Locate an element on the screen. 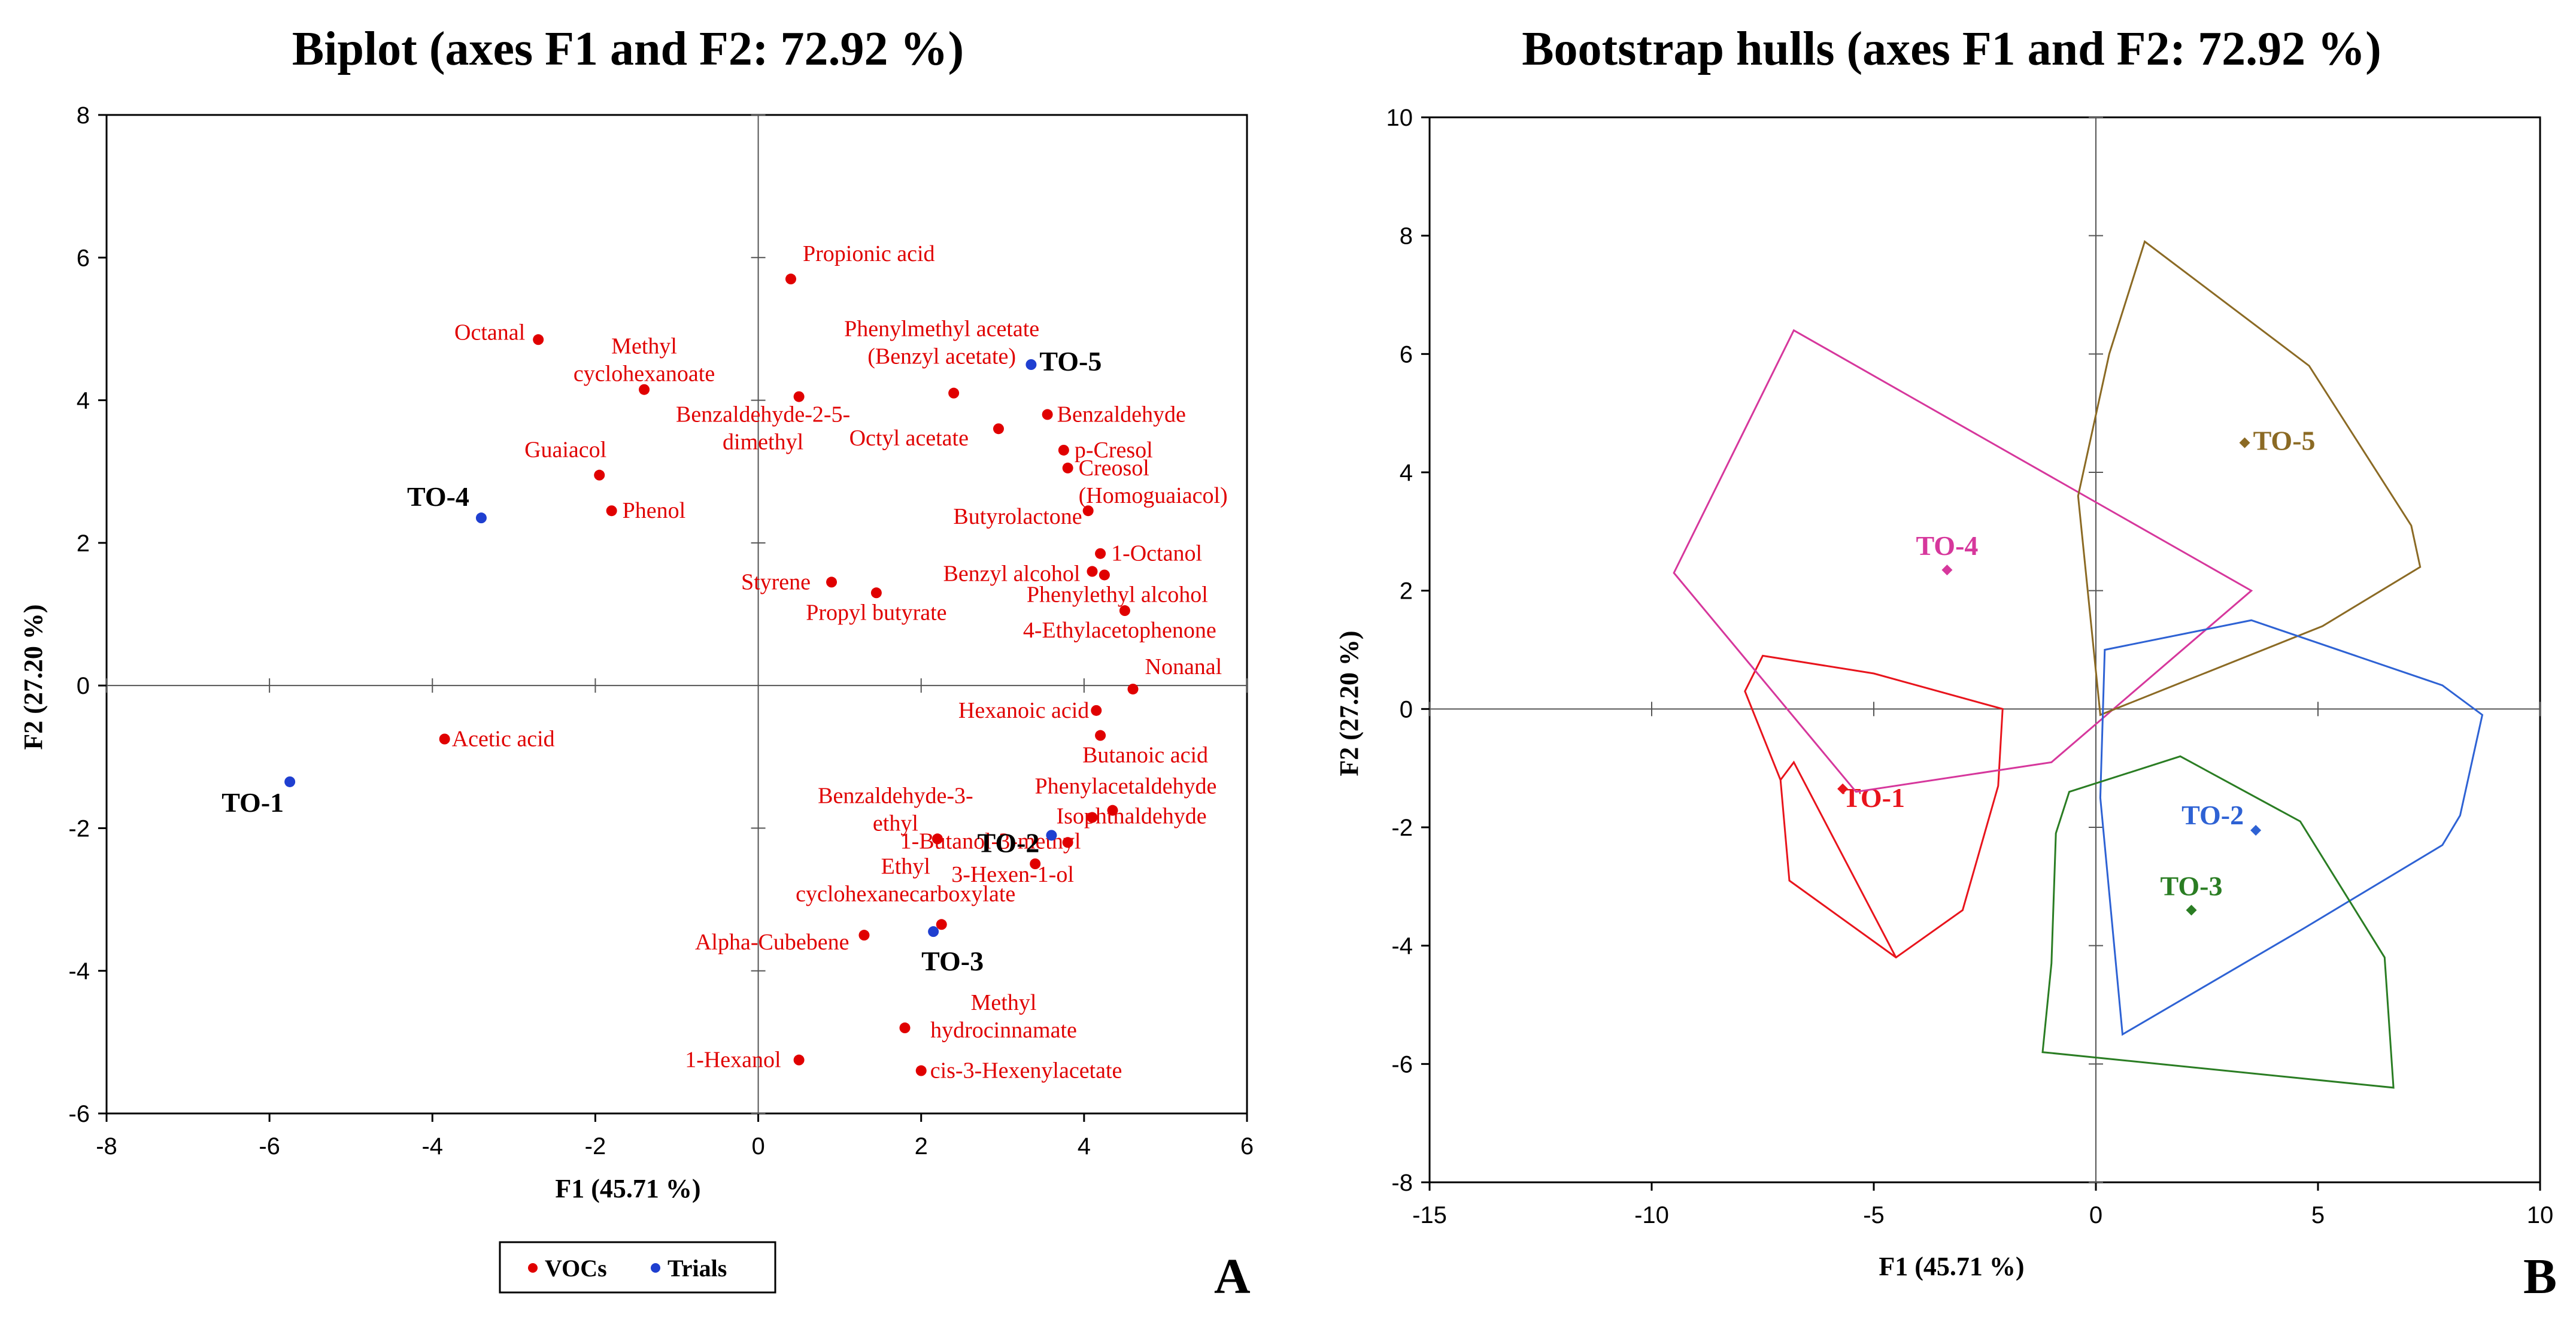 Image resolution: width=2576 pixels, height=1317 pixels. voc-label: Ethyl cyclohexanecarboxylate is located at coordinates (905, 880).